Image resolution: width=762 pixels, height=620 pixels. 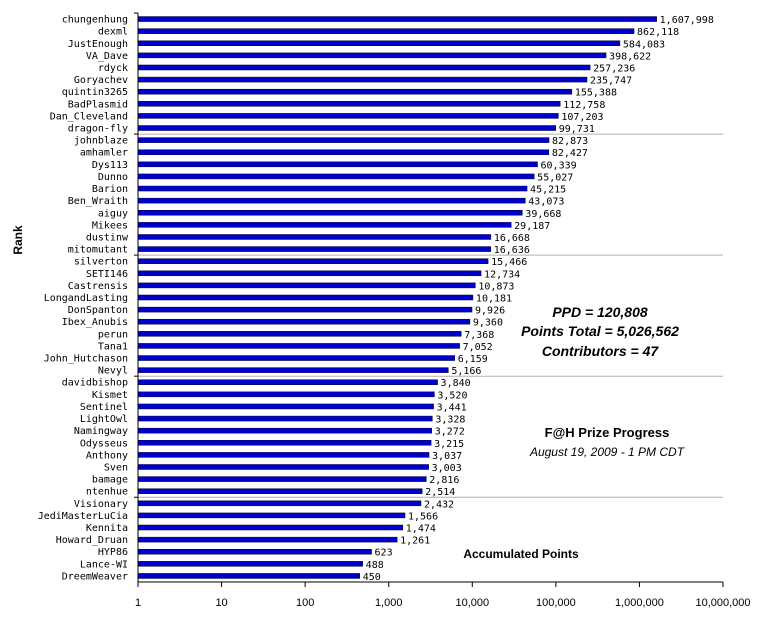 I want to click on category-label: Anthony, so click(x=107, y=455).